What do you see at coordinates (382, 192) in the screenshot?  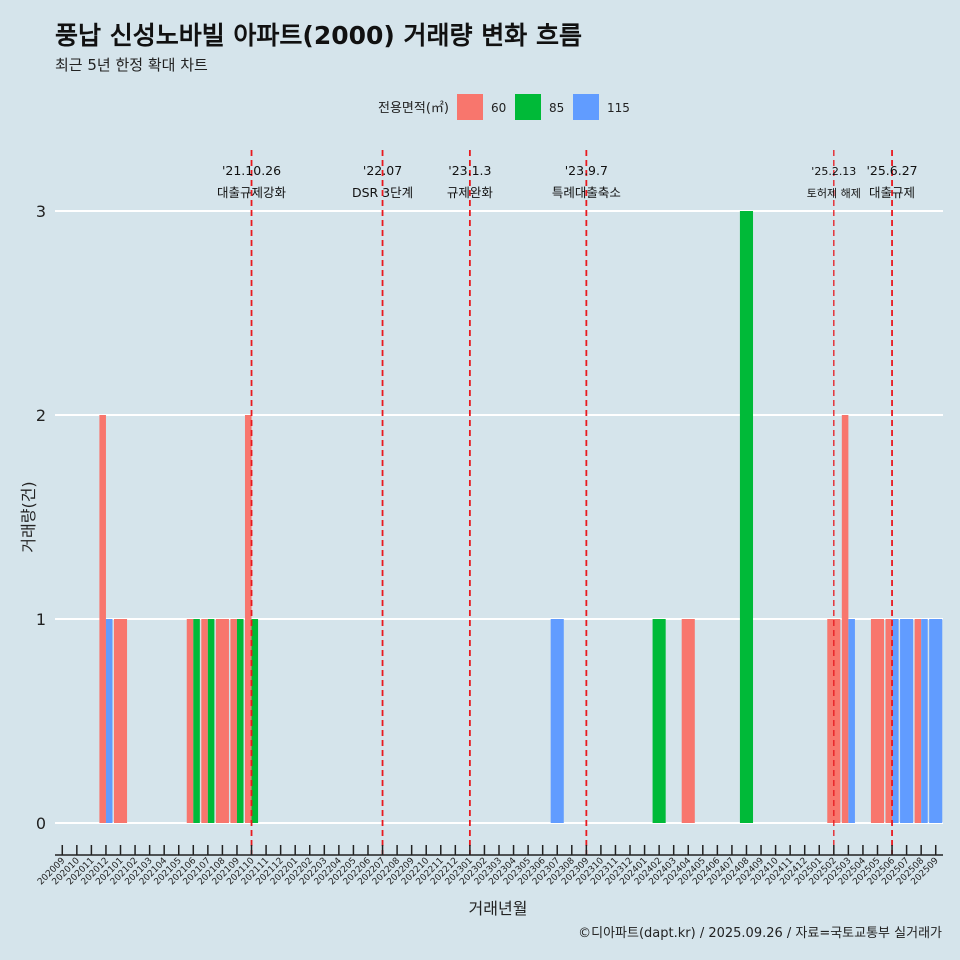 I see `annotation-label: DSR 3단계` at bounding box center [382, 192].